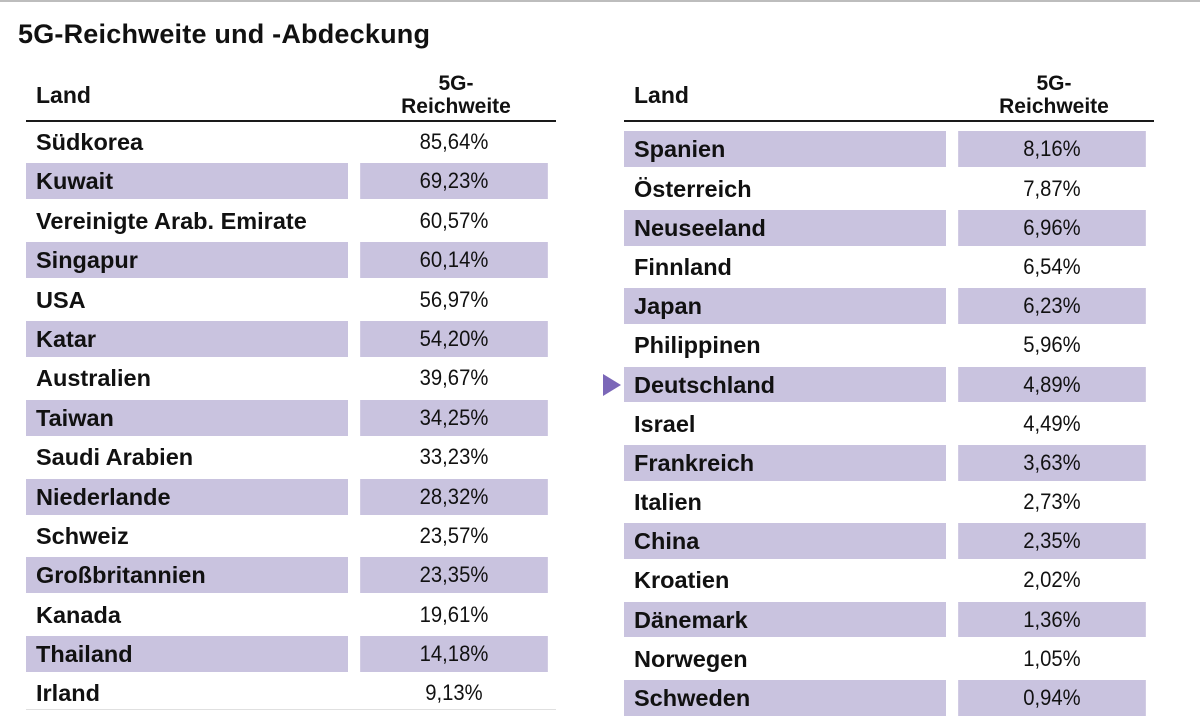 This screenshot has height=720, width=1200. What do you see at coordinates (683, 266) in the screenshot?
I see `country-name: Finnland` at bounding box center [683, 266].